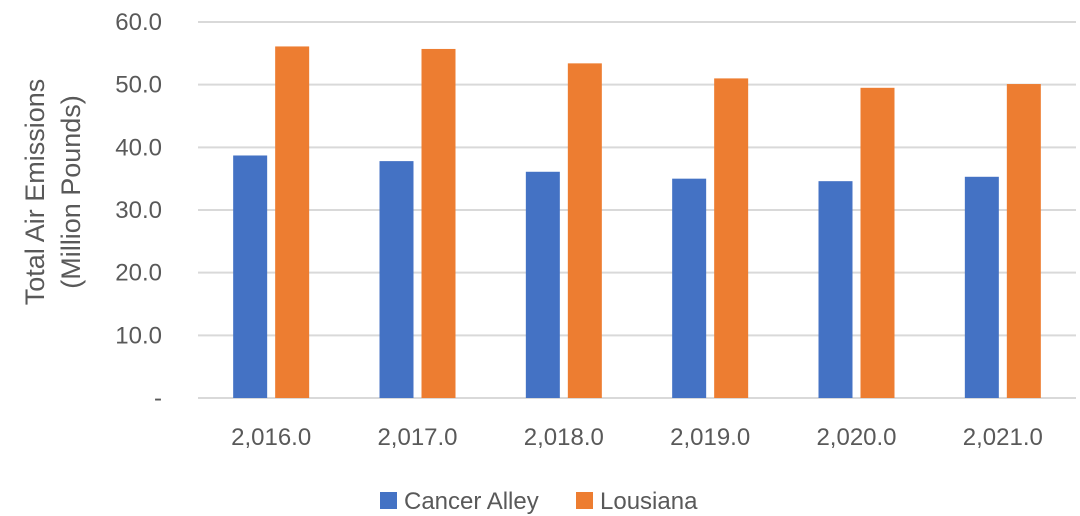 Image resolution: width=1080 pixels, height=516 pixels. What do you see at coordinates (584, 500) in the screenshot?
I see `legend-swatch-lousiana` at bounding box center [584, 500].